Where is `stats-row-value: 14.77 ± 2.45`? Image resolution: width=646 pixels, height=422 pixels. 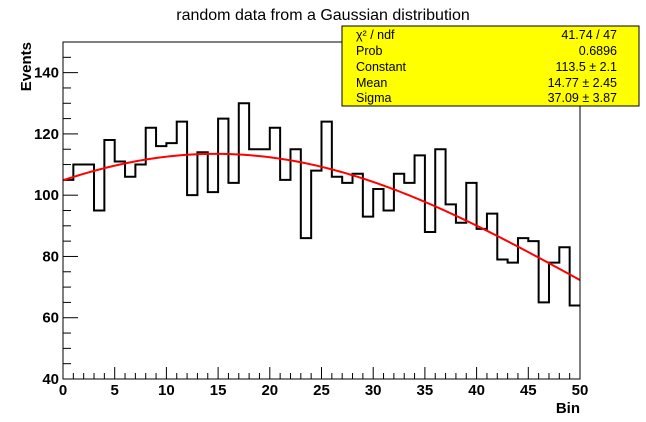 stats-row-value: 14.77 ± 2.45 is located at coordinates (582, 83).